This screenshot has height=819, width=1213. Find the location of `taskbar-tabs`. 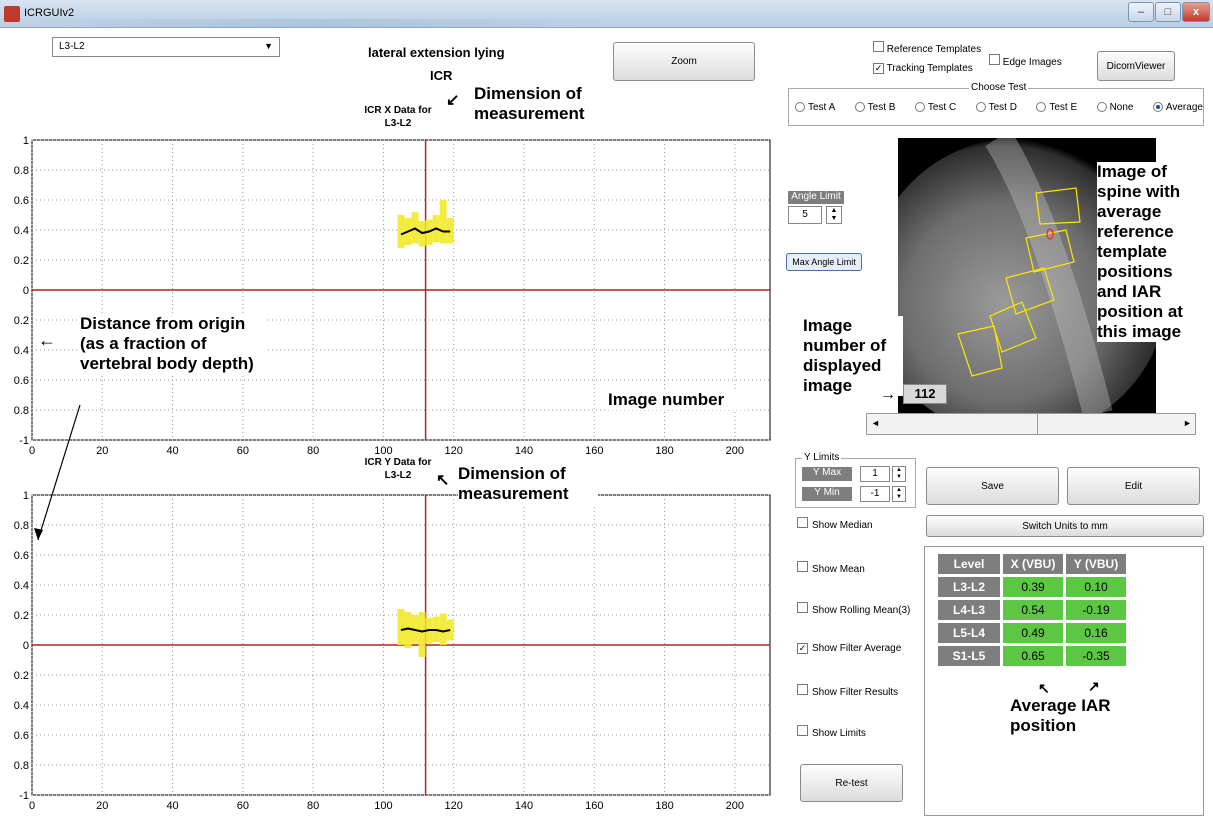

taskbar-tabs is located at coordinates (320, 23).